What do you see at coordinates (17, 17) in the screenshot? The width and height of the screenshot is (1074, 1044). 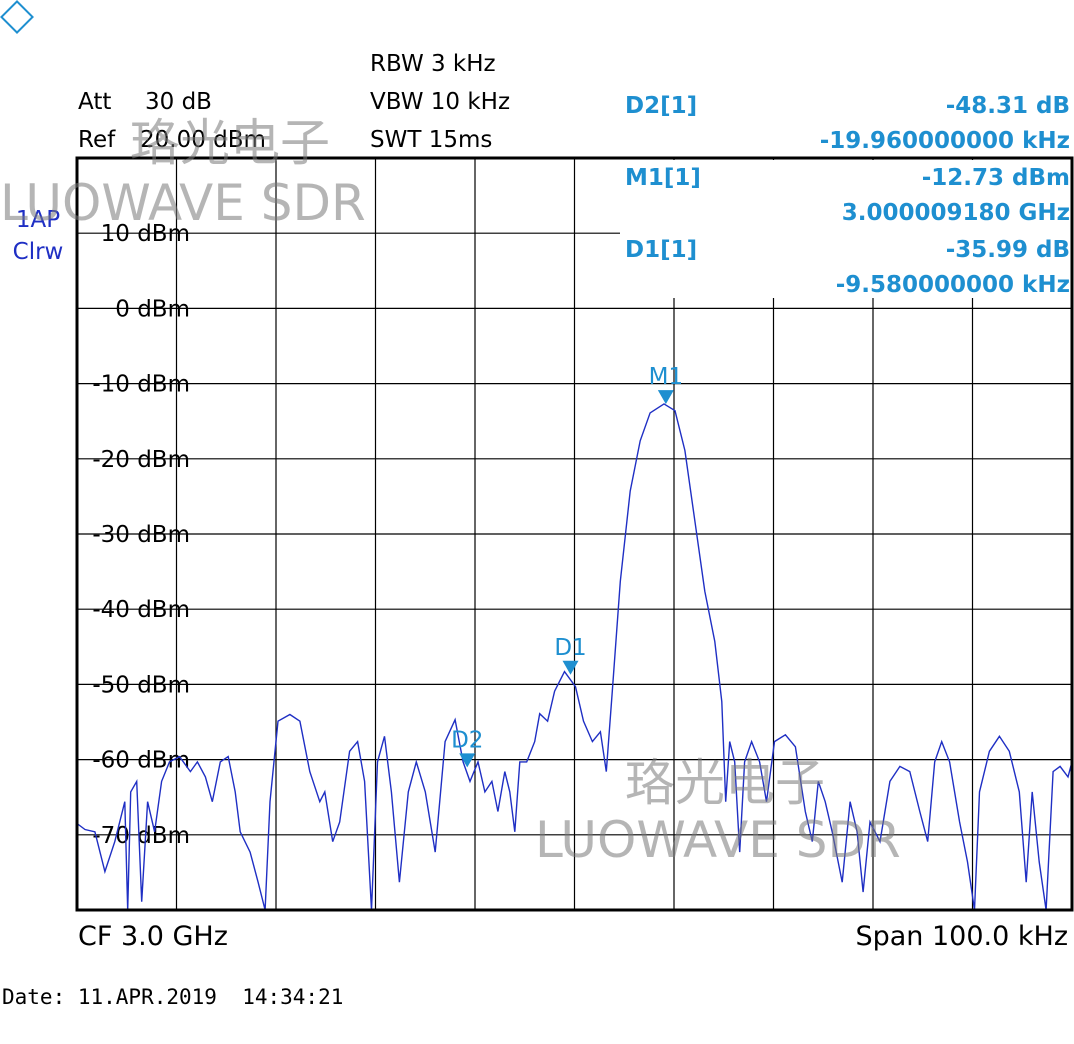 I see `logo` at bounding box center [17, 17].